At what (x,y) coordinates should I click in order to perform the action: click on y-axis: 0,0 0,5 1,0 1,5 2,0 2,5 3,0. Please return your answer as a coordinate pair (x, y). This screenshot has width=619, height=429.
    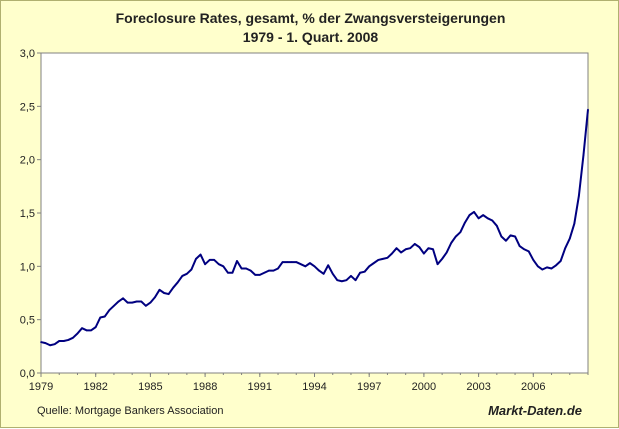
    Looking at the image, I should click on (30, 214).